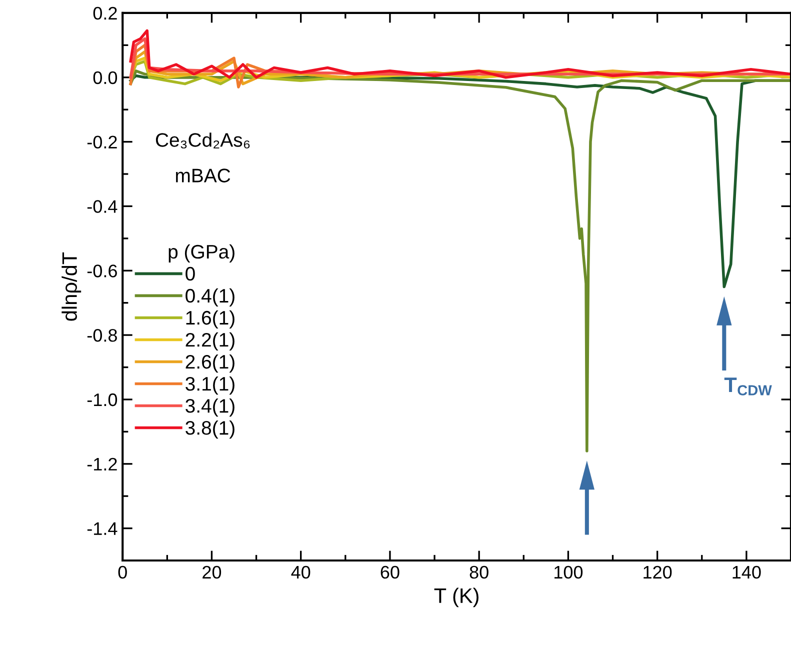 The image size is (791, 648). What do you see at coordinates (479, 572) in the screenshot?
I see `x-tick-label: 80` at bounding box center [479, 572].